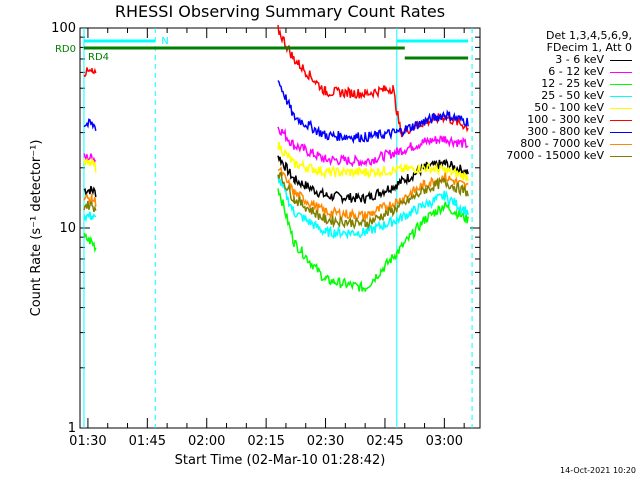  I want to click on y-tick-label: 1, so click(72, 428).